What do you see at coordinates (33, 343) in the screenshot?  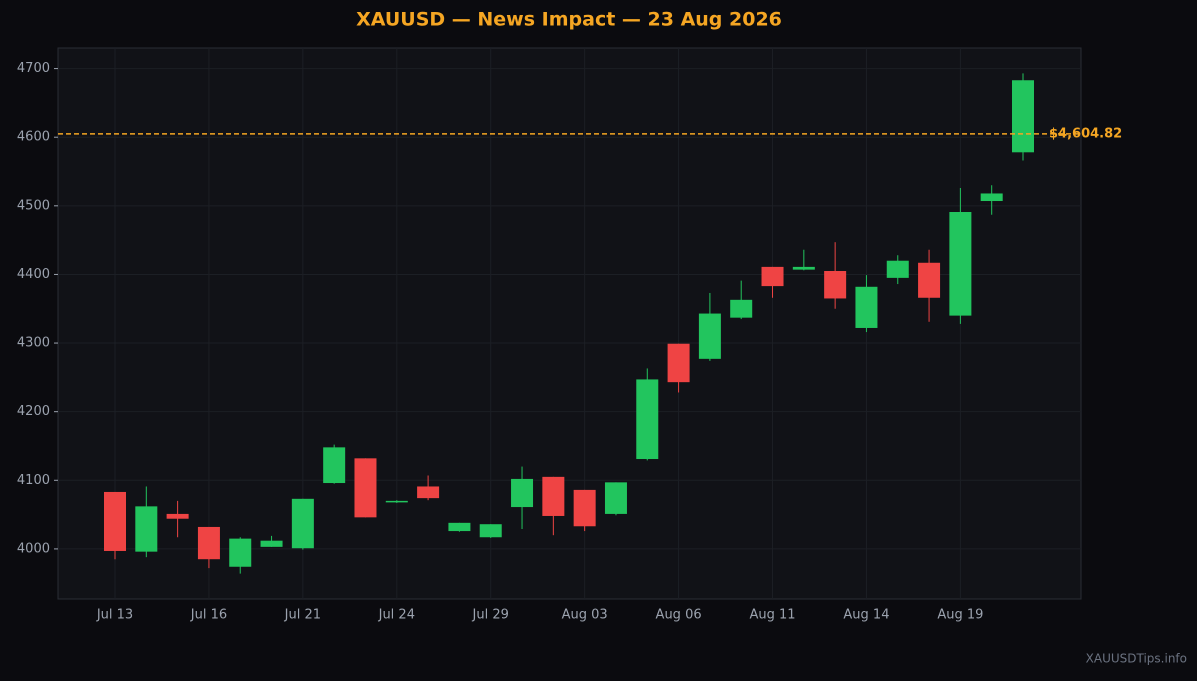 I see `y-tick-label: 4300` at bounding box center [33, 343].